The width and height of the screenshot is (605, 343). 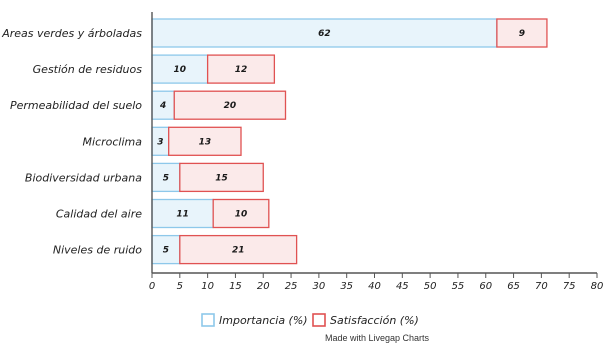 I want to click on x-ticks-layer: 0 5 10 15 20 25 30 35 40 45 50 55 60 65 70 75 80, so click(x=376, y=282).